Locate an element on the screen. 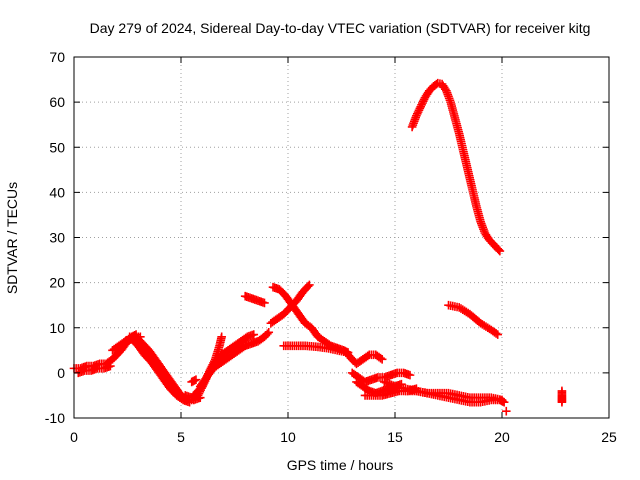  y-tick-label: 10 is located at coordinates (57, 328).